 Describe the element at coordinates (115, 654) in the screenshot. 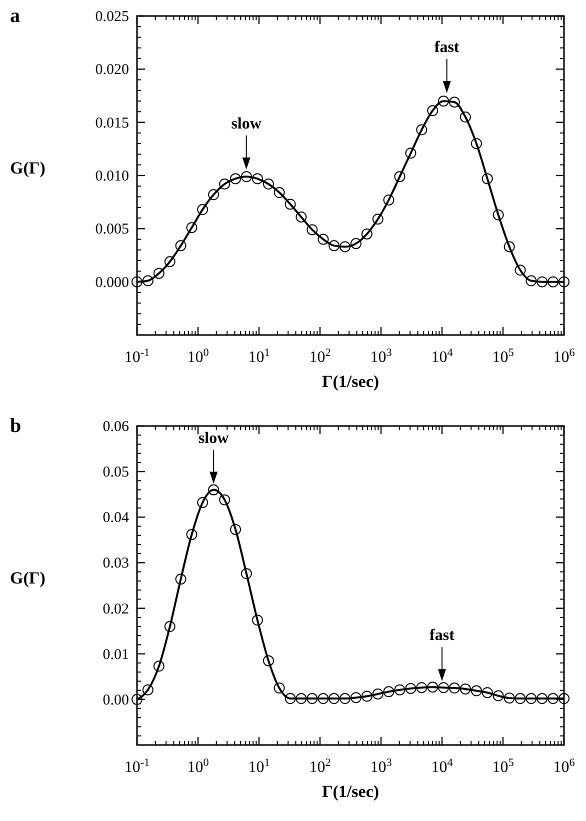

I see `y-tick-label: 0.01` at that location.